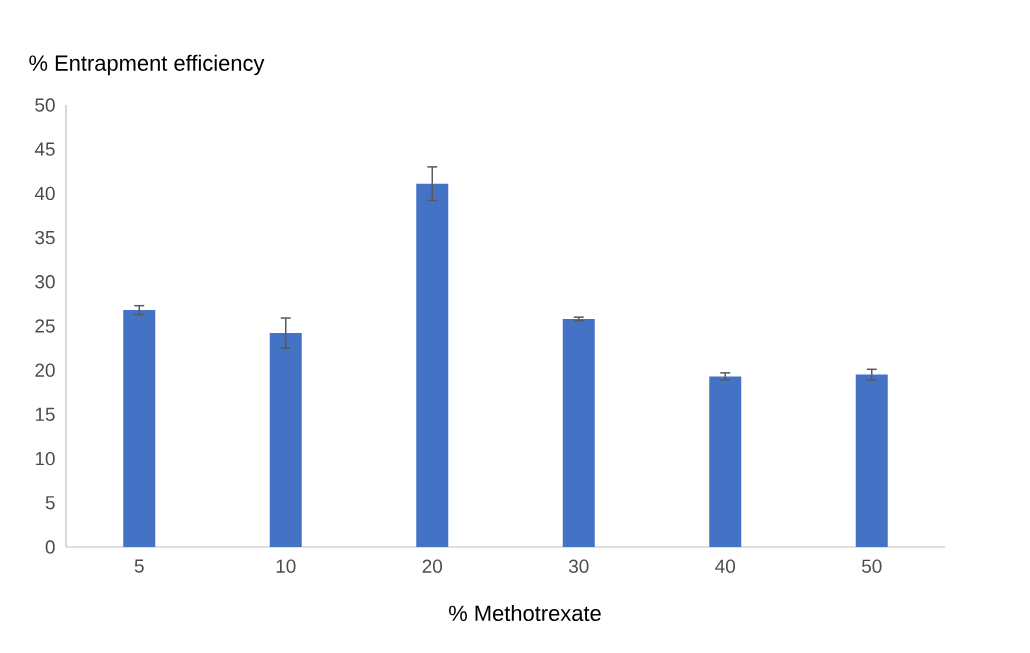  I want to click on x-tick-label: 20, so click(432, 566).